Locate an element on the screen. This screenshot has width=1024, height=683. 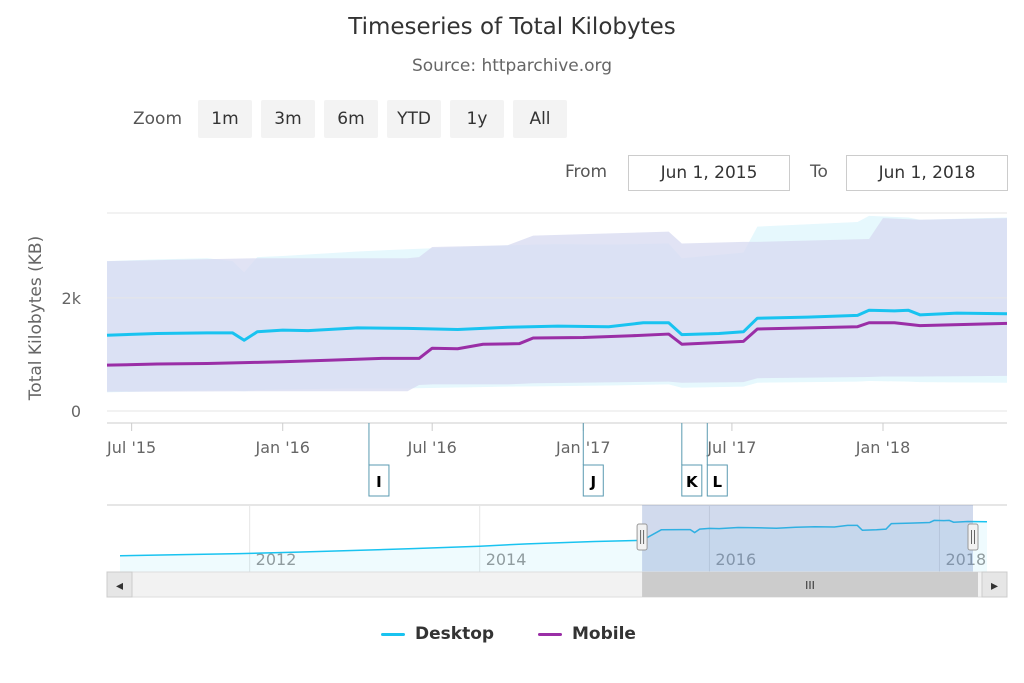
flag-label: I is located at coordinates (379, 482).